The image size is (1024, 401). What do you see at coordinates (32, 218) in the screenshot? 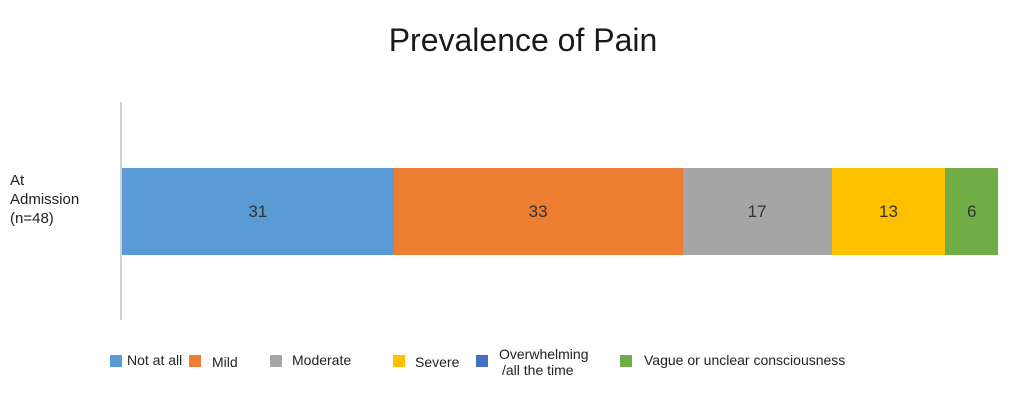
I see `category-label-line-3: (n=48)` at bounding box center [32, 218].